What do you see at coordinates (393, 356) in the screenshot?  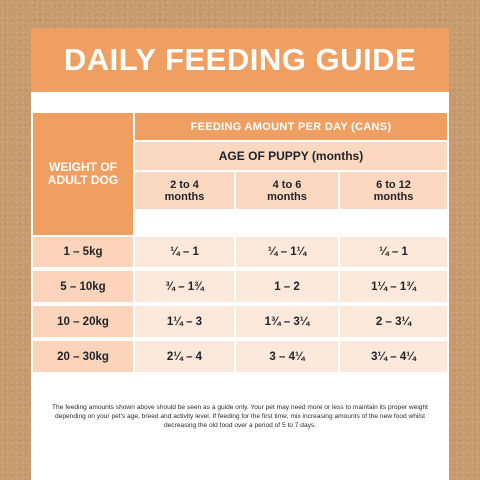 I see `feeding-value-cell: 3¼ – 4¼` at bounding box center [393, 356].